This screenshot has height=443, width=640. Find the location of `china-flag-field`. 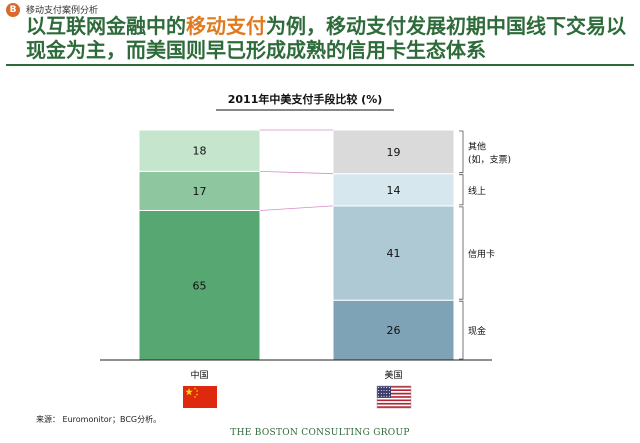

china-flag-field is located at coordinates (200, 397).